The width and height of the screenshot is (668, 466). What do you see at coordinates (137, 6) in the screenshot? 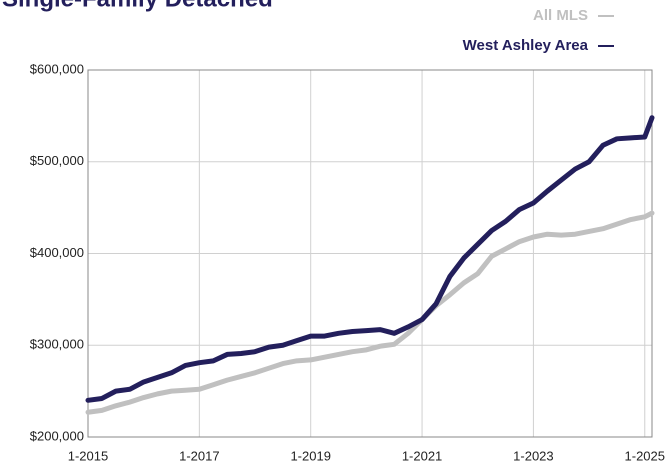
I see `chart-title: Single-Family Detached` at bounding box center [137, 6].